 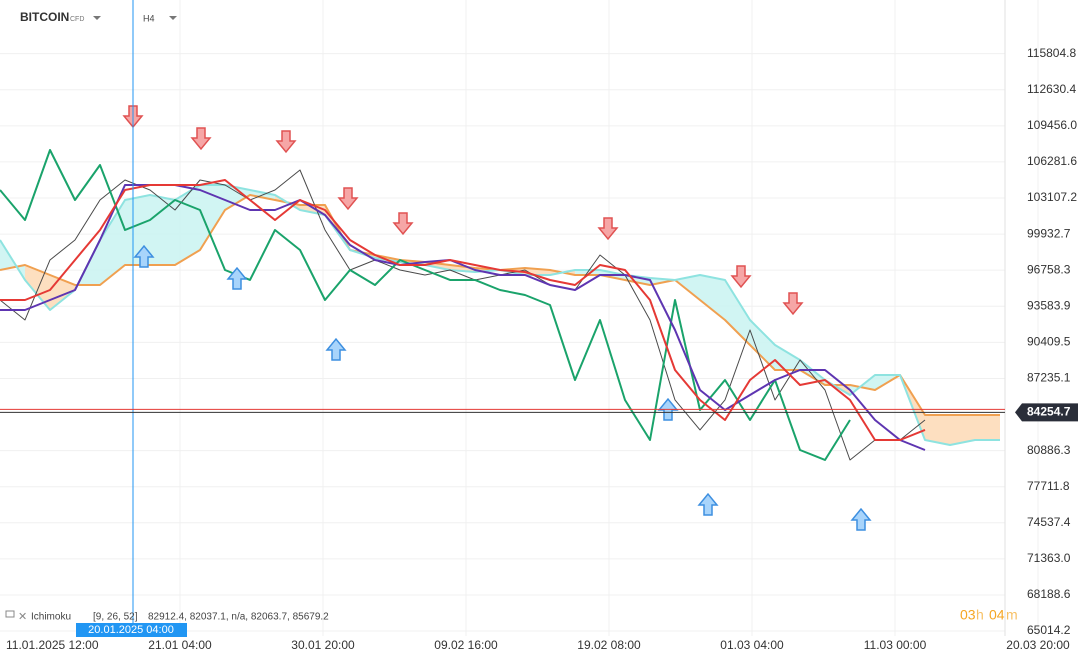 What do you see at coordinates (1049, 305) in the screenshot?
I see `y-tick-label: 93583.9` at bounding box center [1049, 305].